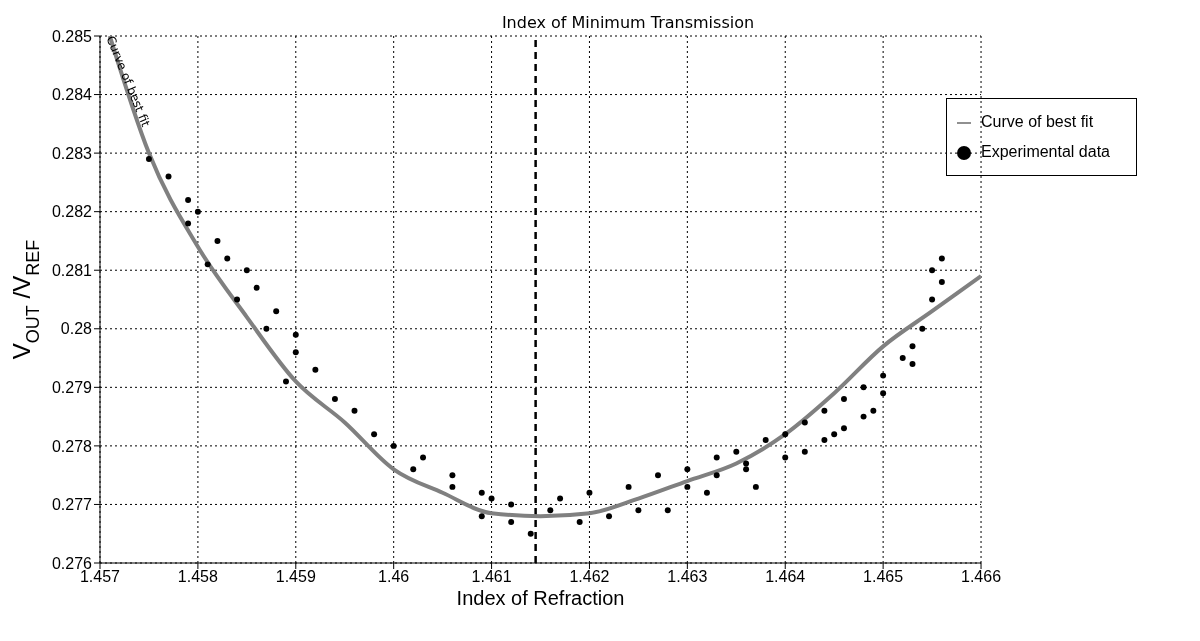 The height and width of the screenshot is (641, 1200). I want to click on legend-label: Experimental data, so click(1045, 151).